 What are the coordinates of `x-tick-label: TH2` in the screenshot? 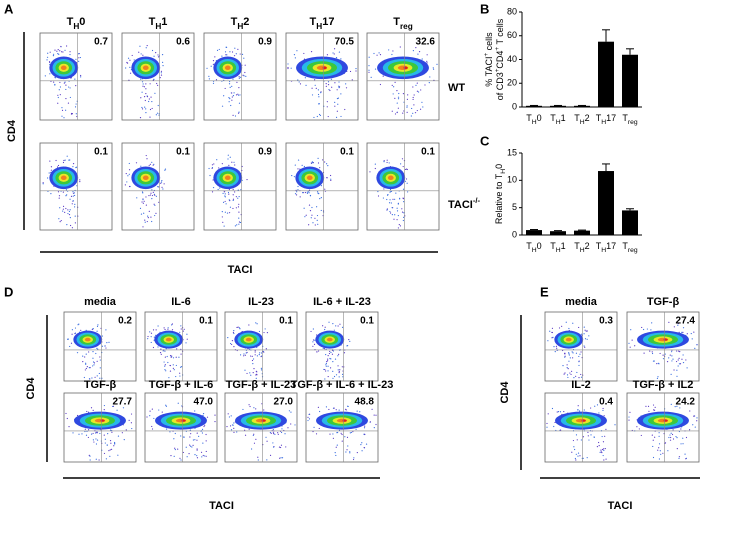 It's located at (581, 119).